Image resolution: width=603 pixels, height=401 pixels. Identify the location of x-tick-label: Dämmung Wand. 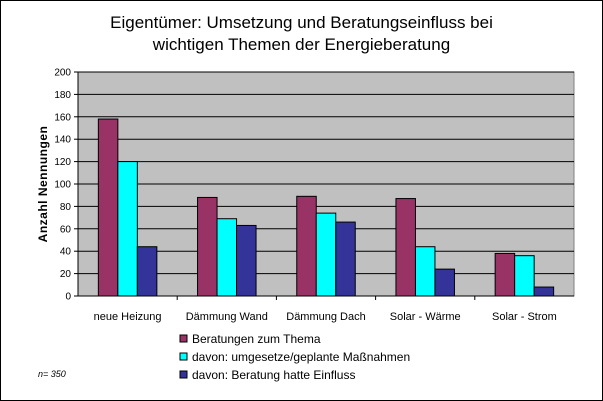
(227, 317).